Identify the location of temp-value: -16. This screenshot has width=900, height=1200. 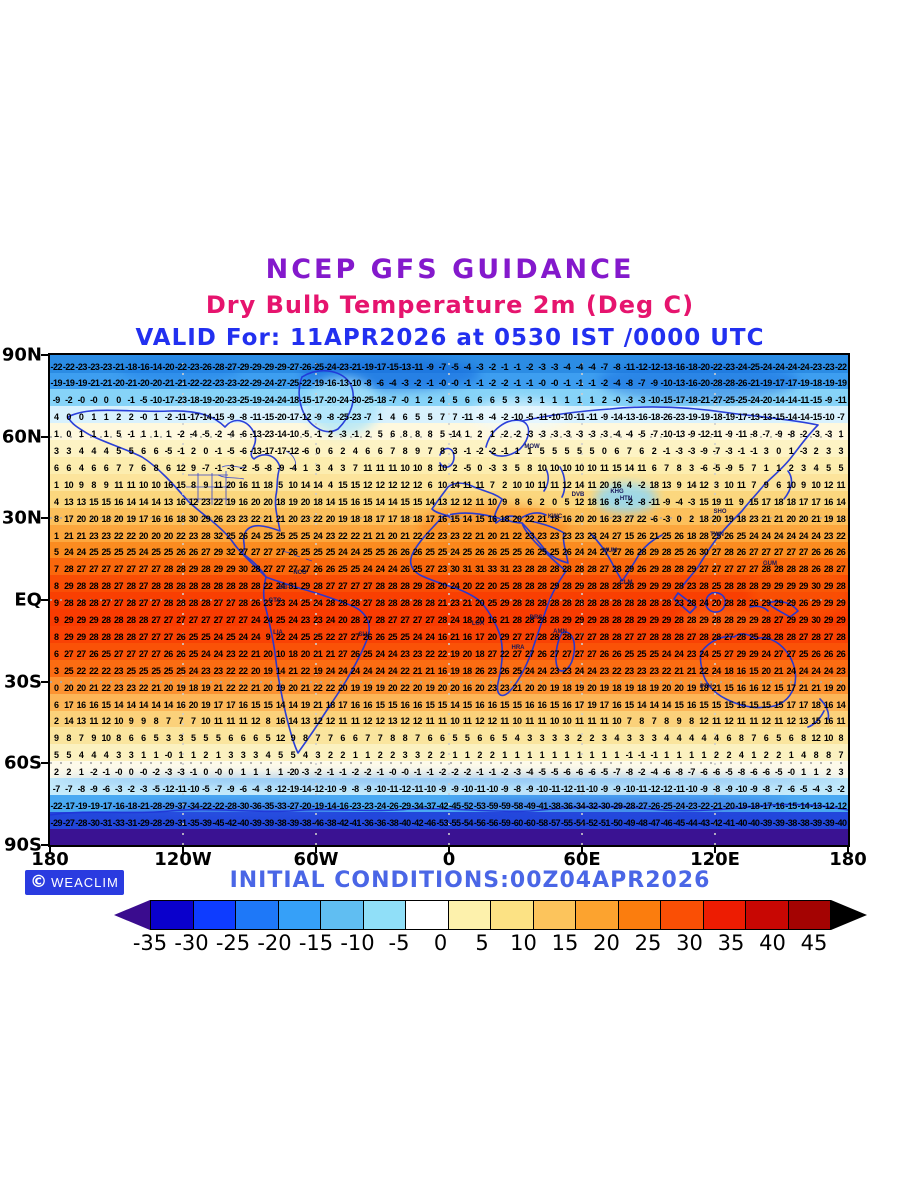
(778, 805).